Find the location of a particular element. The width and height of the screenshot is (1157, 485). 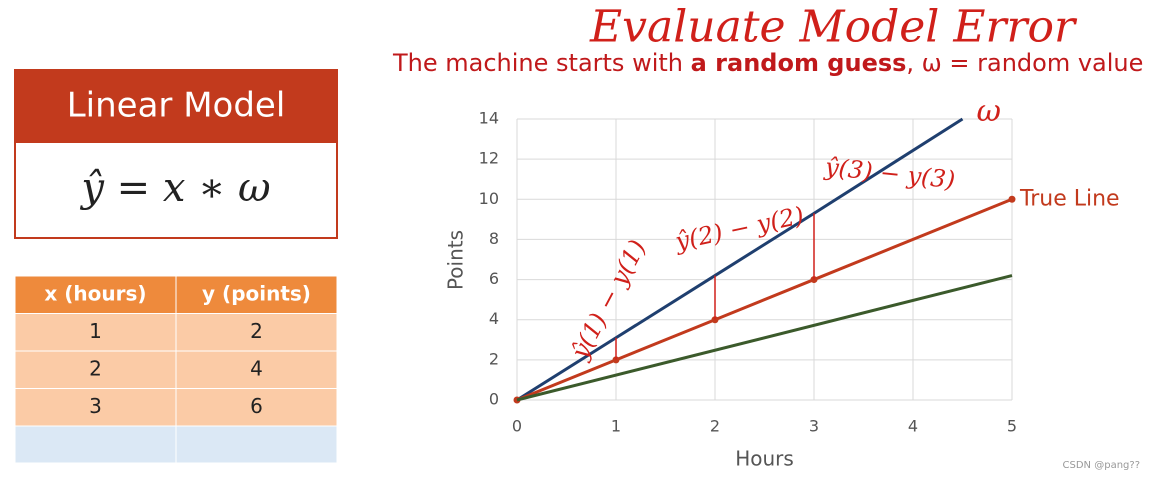

data-table: x (hours) y (points) 1 2 2 4 3 6 is located at coordinates (176, 369).